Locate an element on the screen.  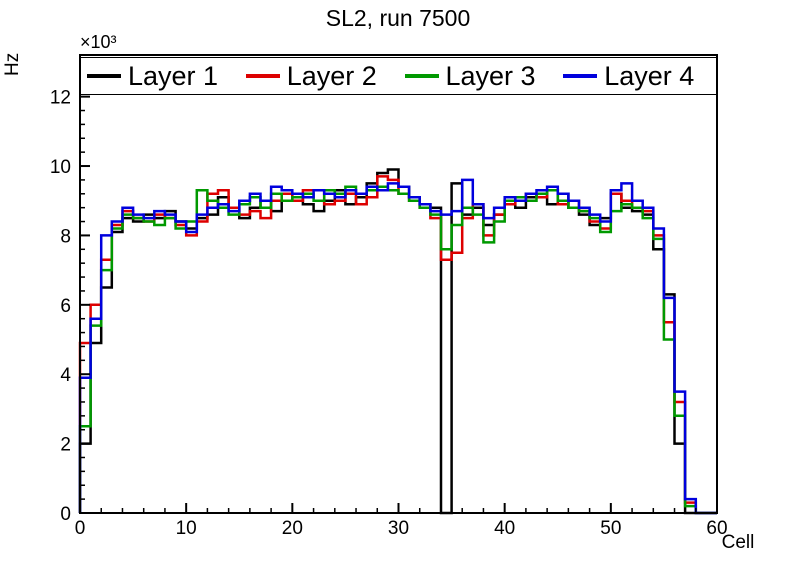
legend-entry-layer-1: Layer 1 is located at coordinates (160, 75).